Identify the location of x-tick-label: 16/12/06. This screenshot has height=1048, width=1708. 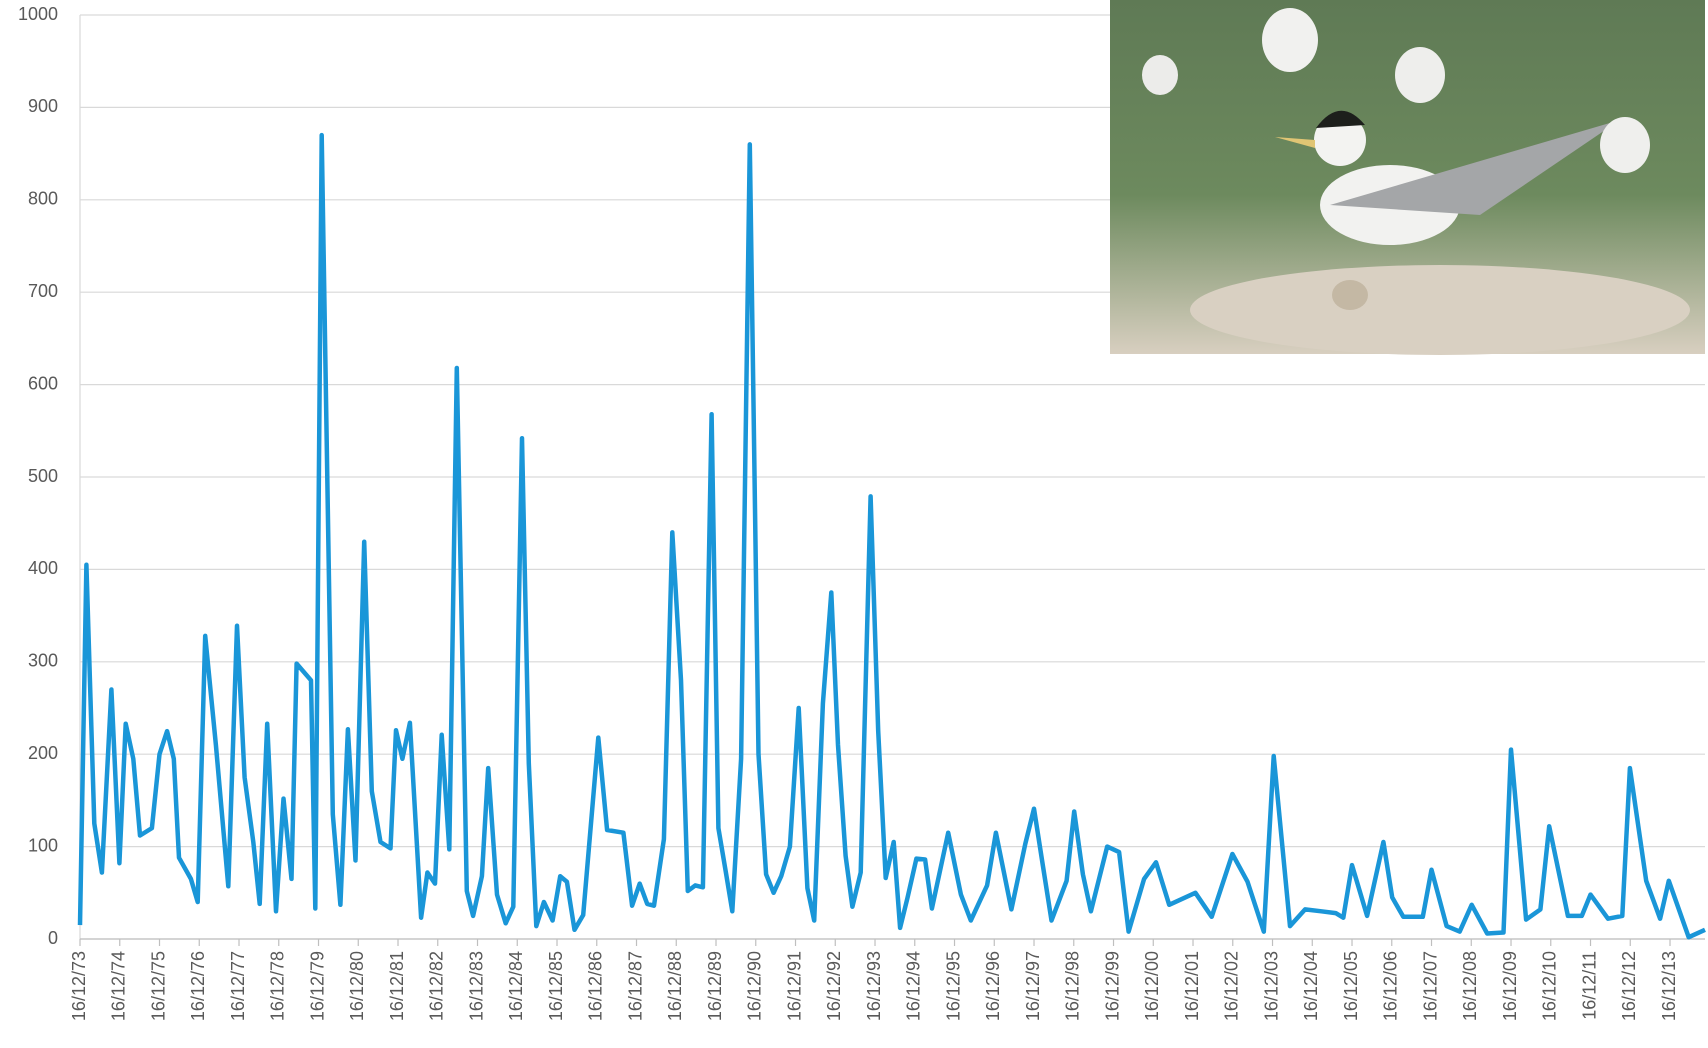
(1391, 986).